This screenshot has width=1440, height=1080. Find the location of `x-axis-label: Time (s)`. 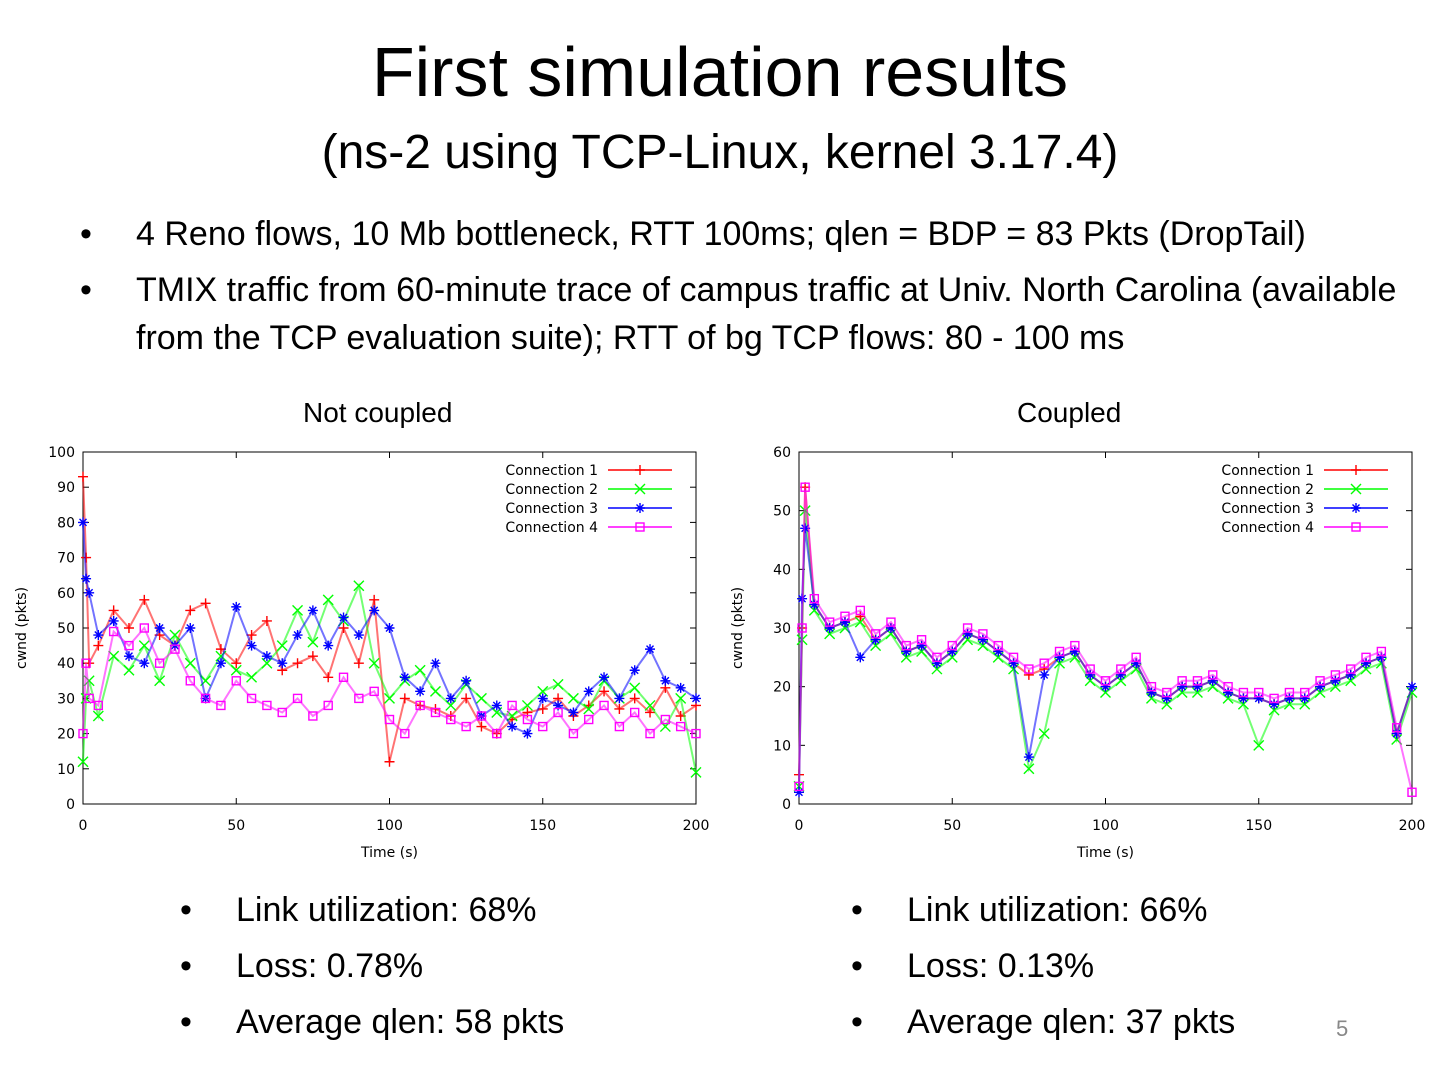

x-axis-label: Time (s) is located at coordinates (389, 853).